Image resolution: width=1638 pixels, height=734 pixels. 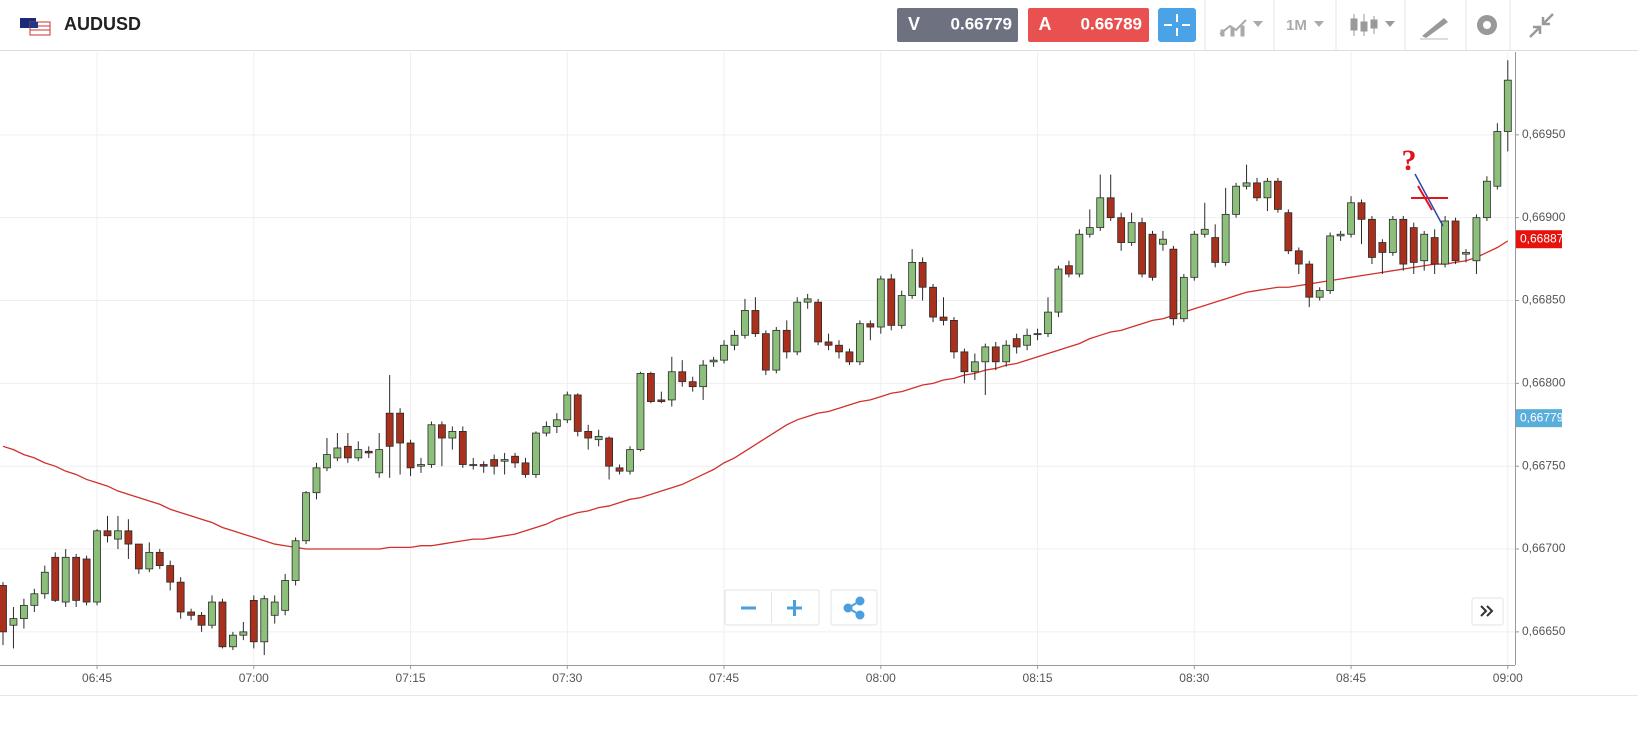 I want to click on y-tick-label: 0,66800, so click(x=1544, y=383).